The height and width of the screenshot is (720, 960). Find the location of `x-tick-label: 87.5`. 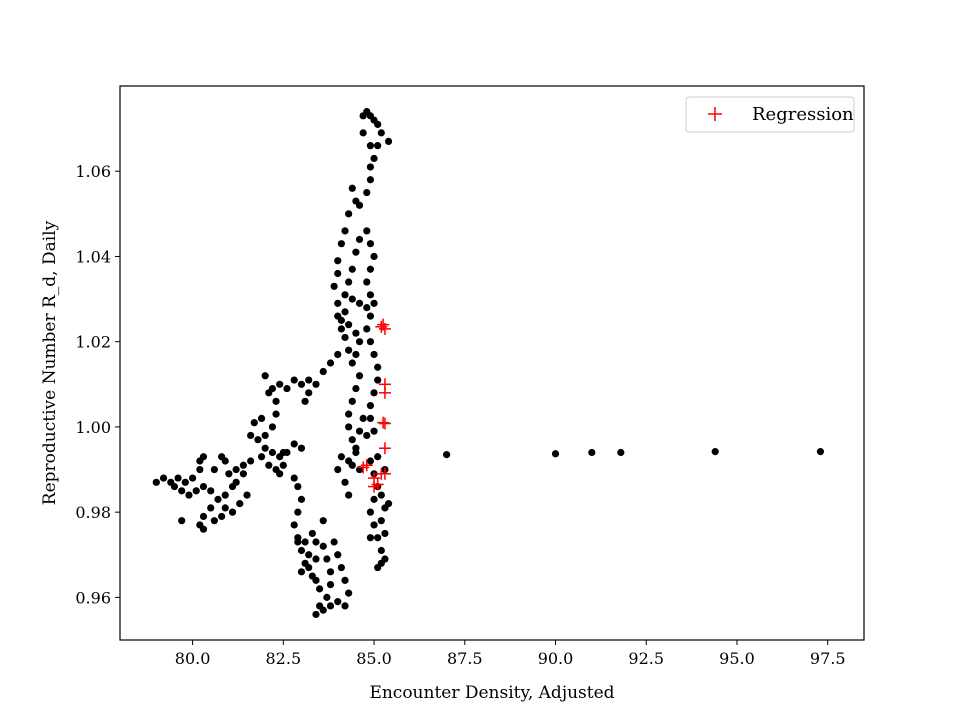

x-tick-label: 87.5 is located at coordinates (465, 658).